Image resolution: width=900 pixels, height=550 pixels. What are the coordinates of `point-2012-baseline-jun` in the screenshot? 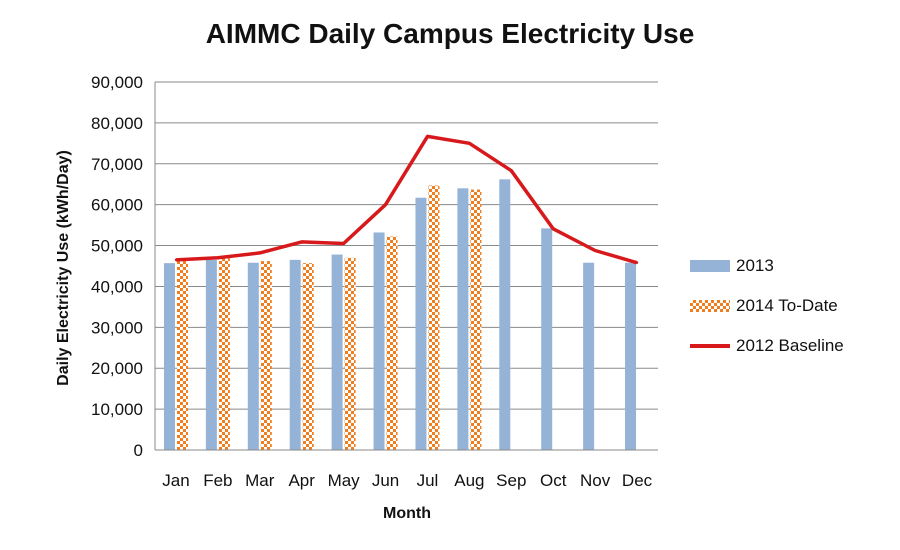 It's located at (385, 204).